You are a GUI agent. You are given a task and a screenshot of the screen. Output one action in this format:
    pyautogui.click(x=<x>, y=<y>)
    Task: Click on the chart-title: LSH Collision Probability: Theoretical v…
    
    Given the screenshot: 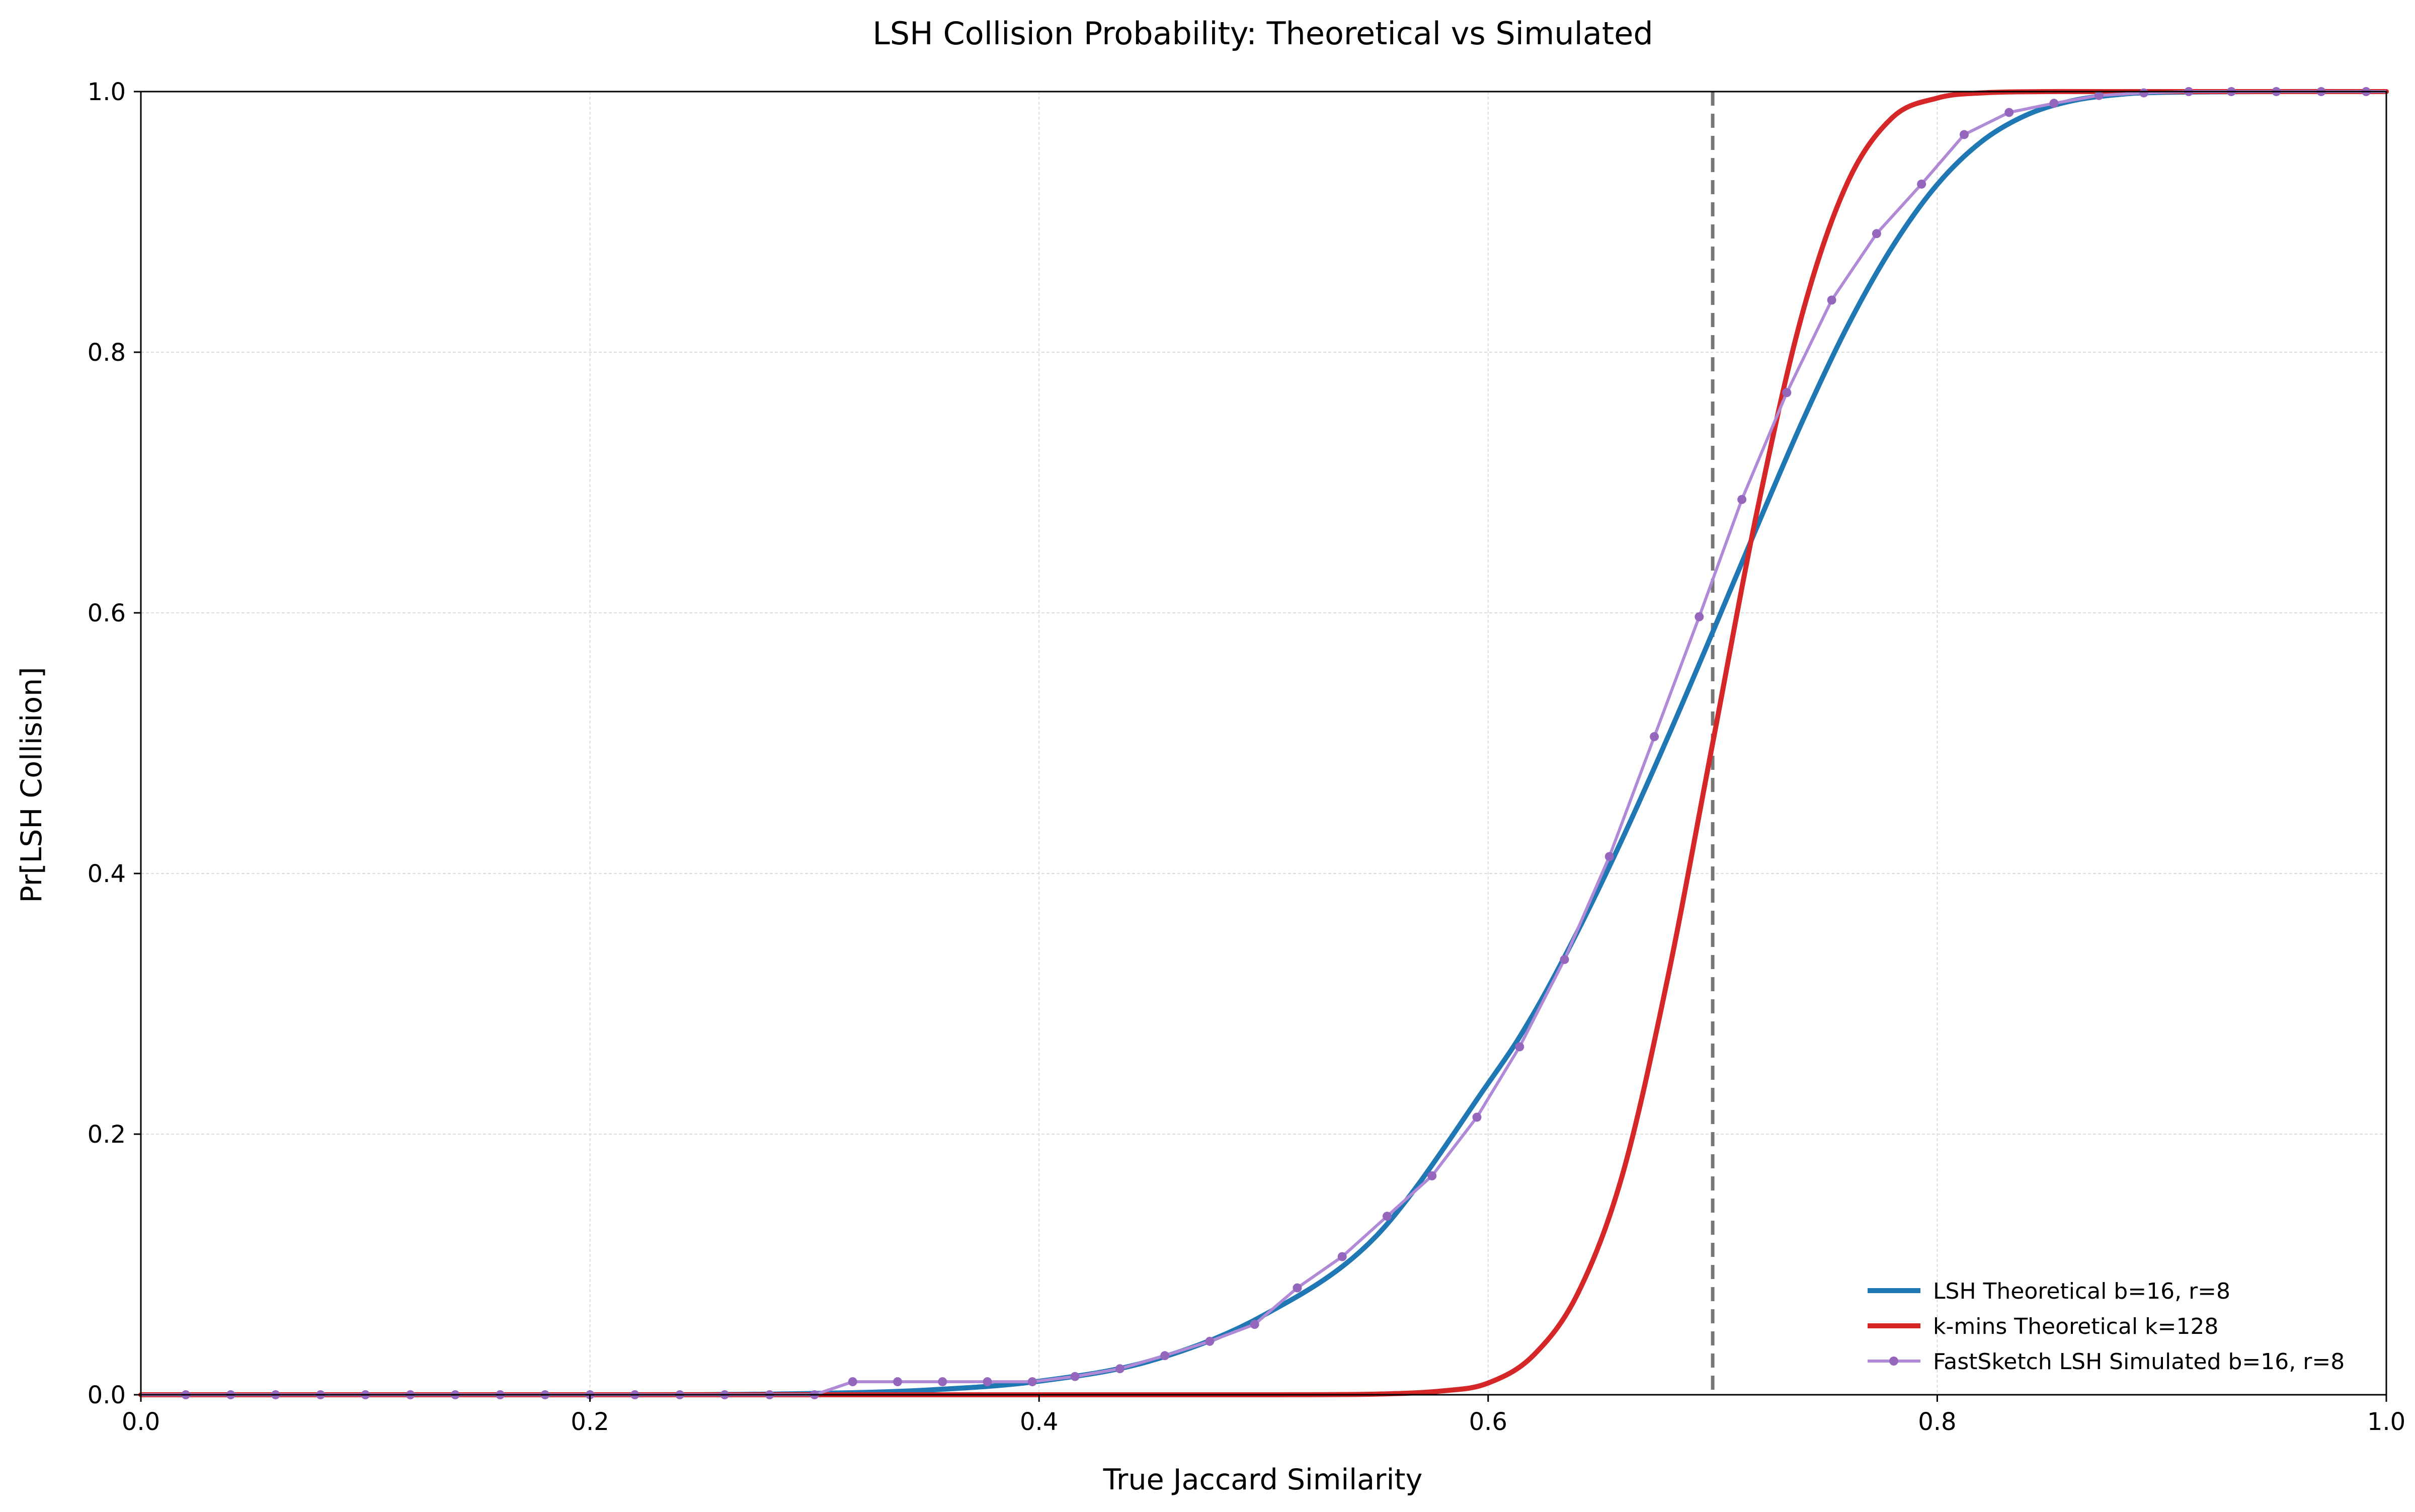 What is the action you would take?
    pyautogui.click(x=1262, y=33)
    